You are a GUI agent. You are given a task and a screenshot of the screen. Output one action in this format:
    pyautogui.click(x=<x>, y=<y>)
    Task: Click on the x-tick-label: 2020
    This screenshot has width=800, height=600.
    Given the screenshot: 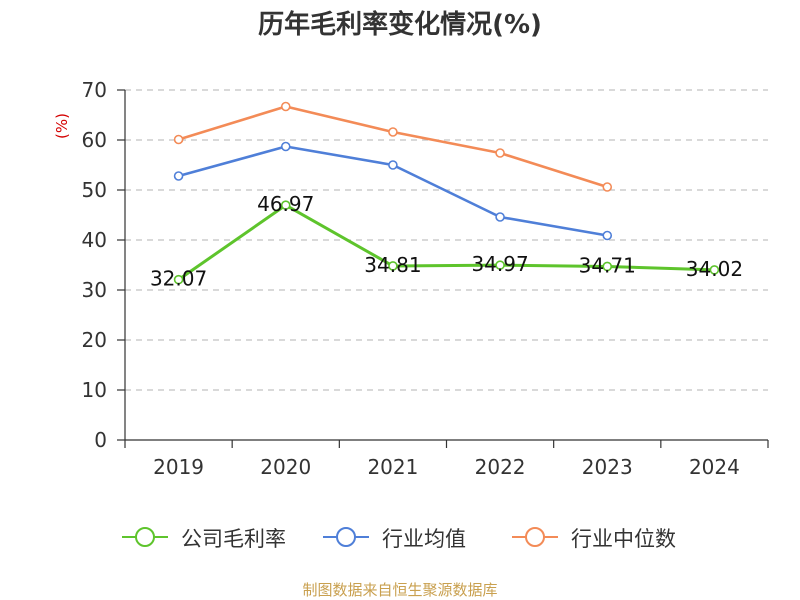 What is the action you would take?
    pyautogui.click(x=285, y=467)
    